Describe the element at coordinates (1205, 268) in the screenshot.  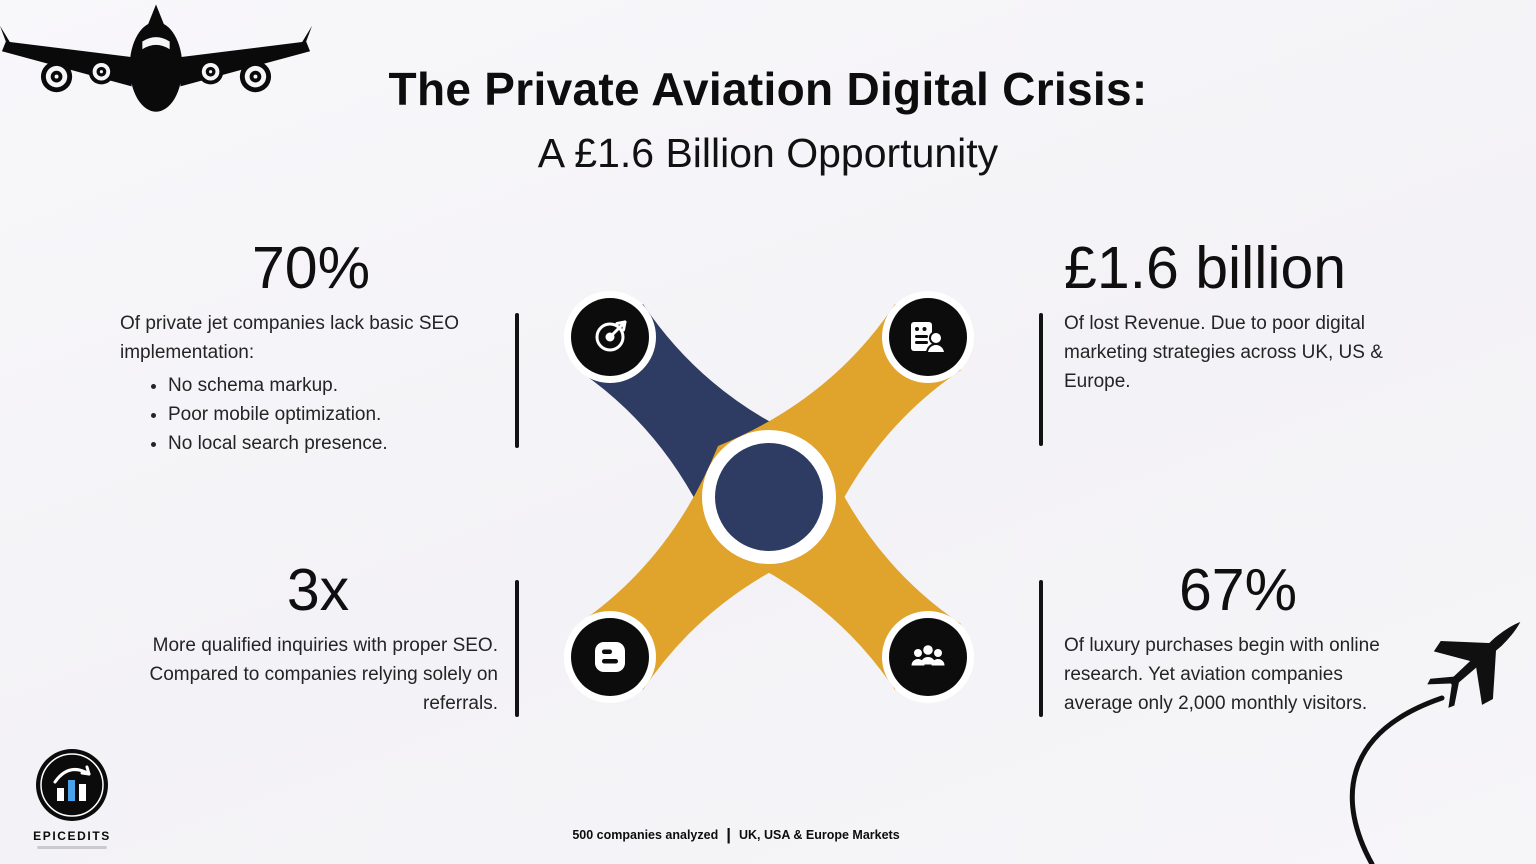
I see `stat-value: £1.6 billion` at that location.